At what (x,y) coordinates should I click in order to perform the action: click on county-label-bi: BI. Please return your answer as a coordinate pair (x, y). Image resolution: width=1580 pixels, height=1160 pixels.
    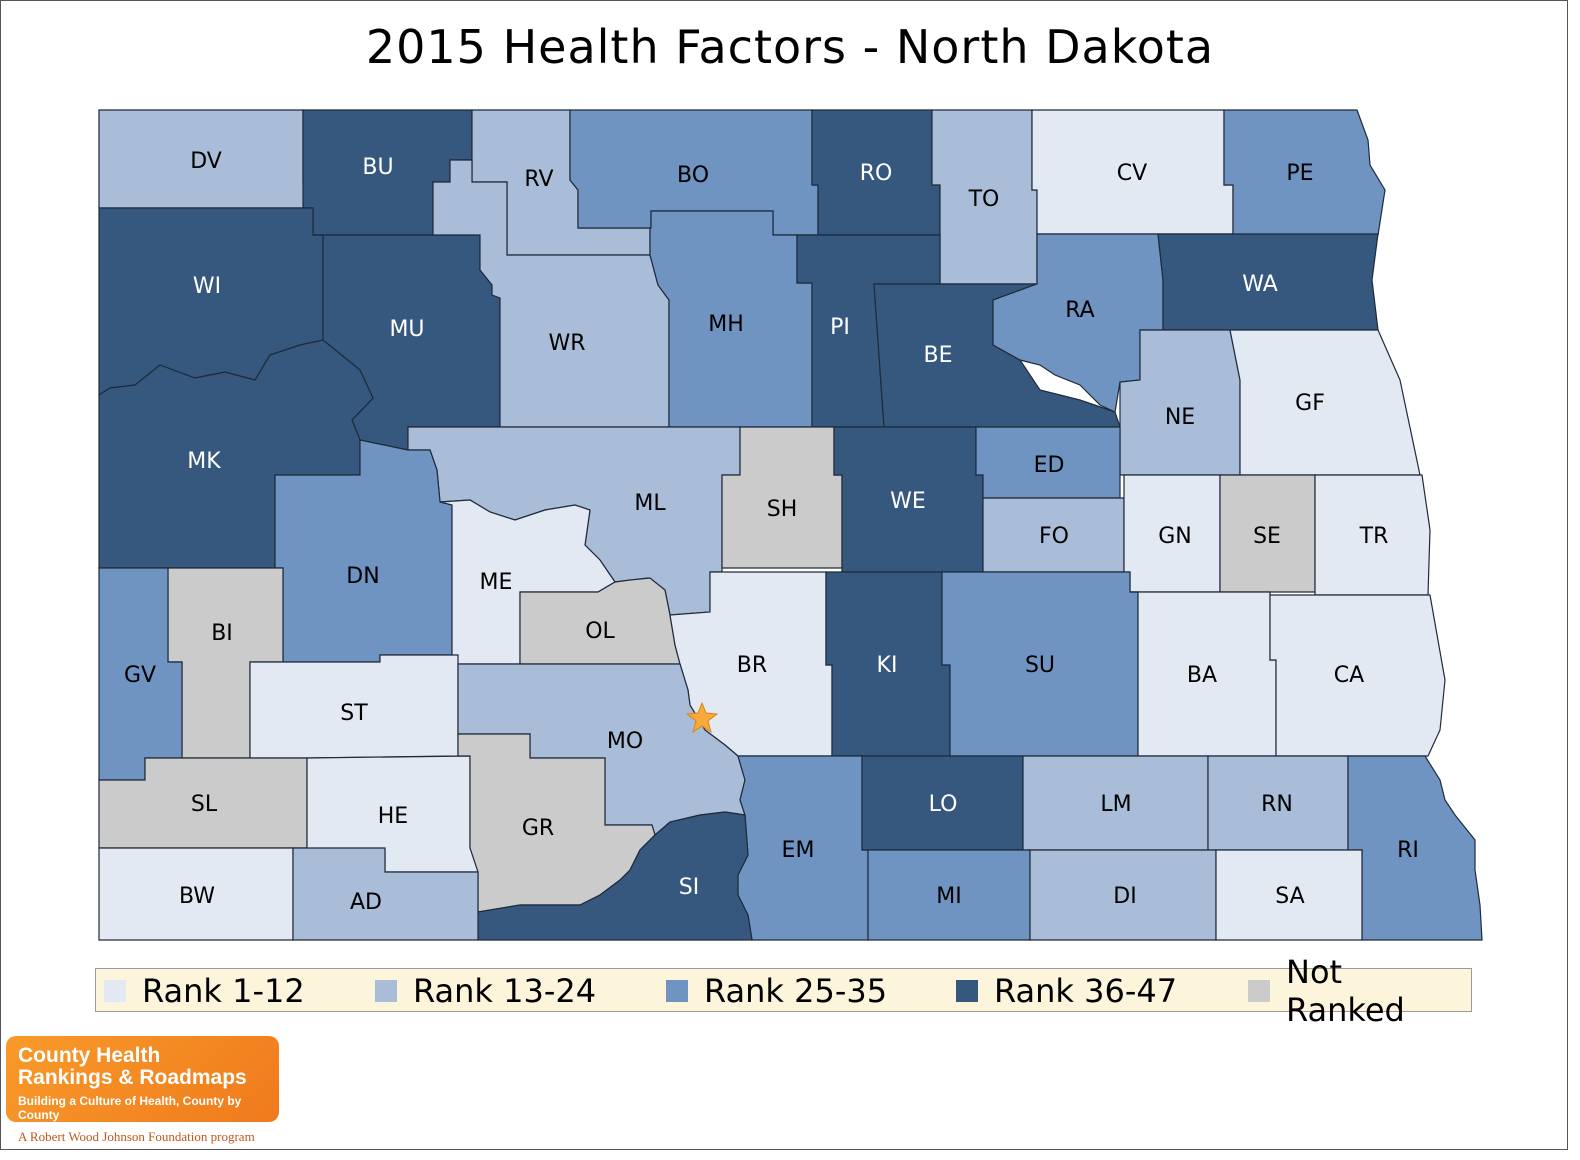
    Looking at the image, I should click on (222, 633).